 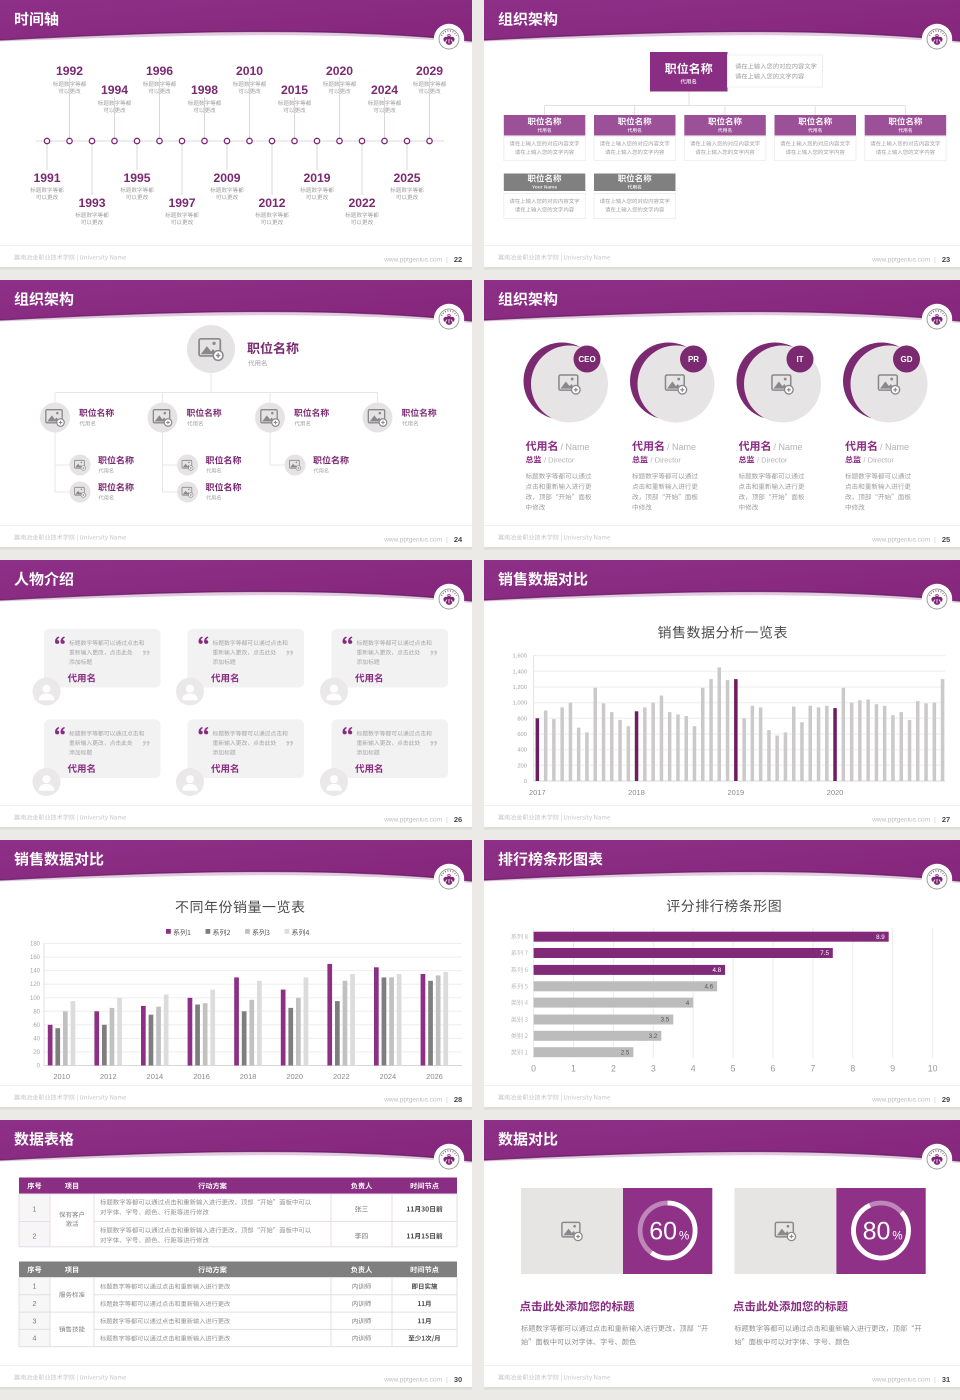 I want to click on svg-text: 26, so click(x=458, y=819).